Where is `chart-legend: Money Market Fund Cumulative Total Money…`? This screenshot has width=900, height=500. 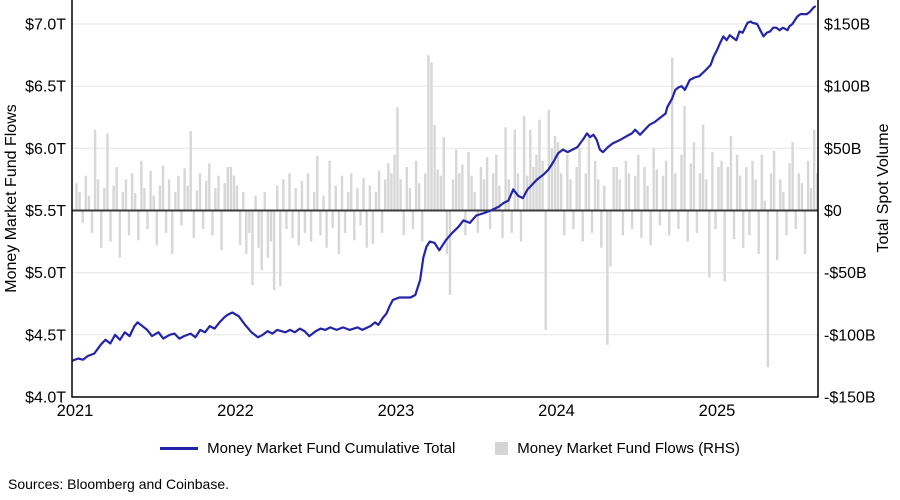 chart-legend: Money Market Fund Cumulative Total Money… is located at coordinates (450, 448).